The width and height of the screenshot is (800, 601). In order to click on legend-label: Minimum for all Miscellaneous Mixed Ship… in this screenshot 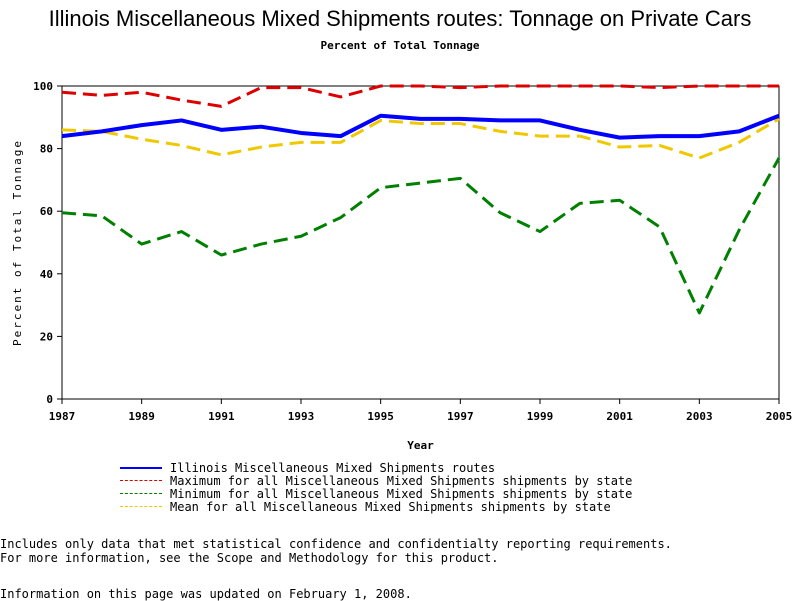, I will do `click(401, 493)`.